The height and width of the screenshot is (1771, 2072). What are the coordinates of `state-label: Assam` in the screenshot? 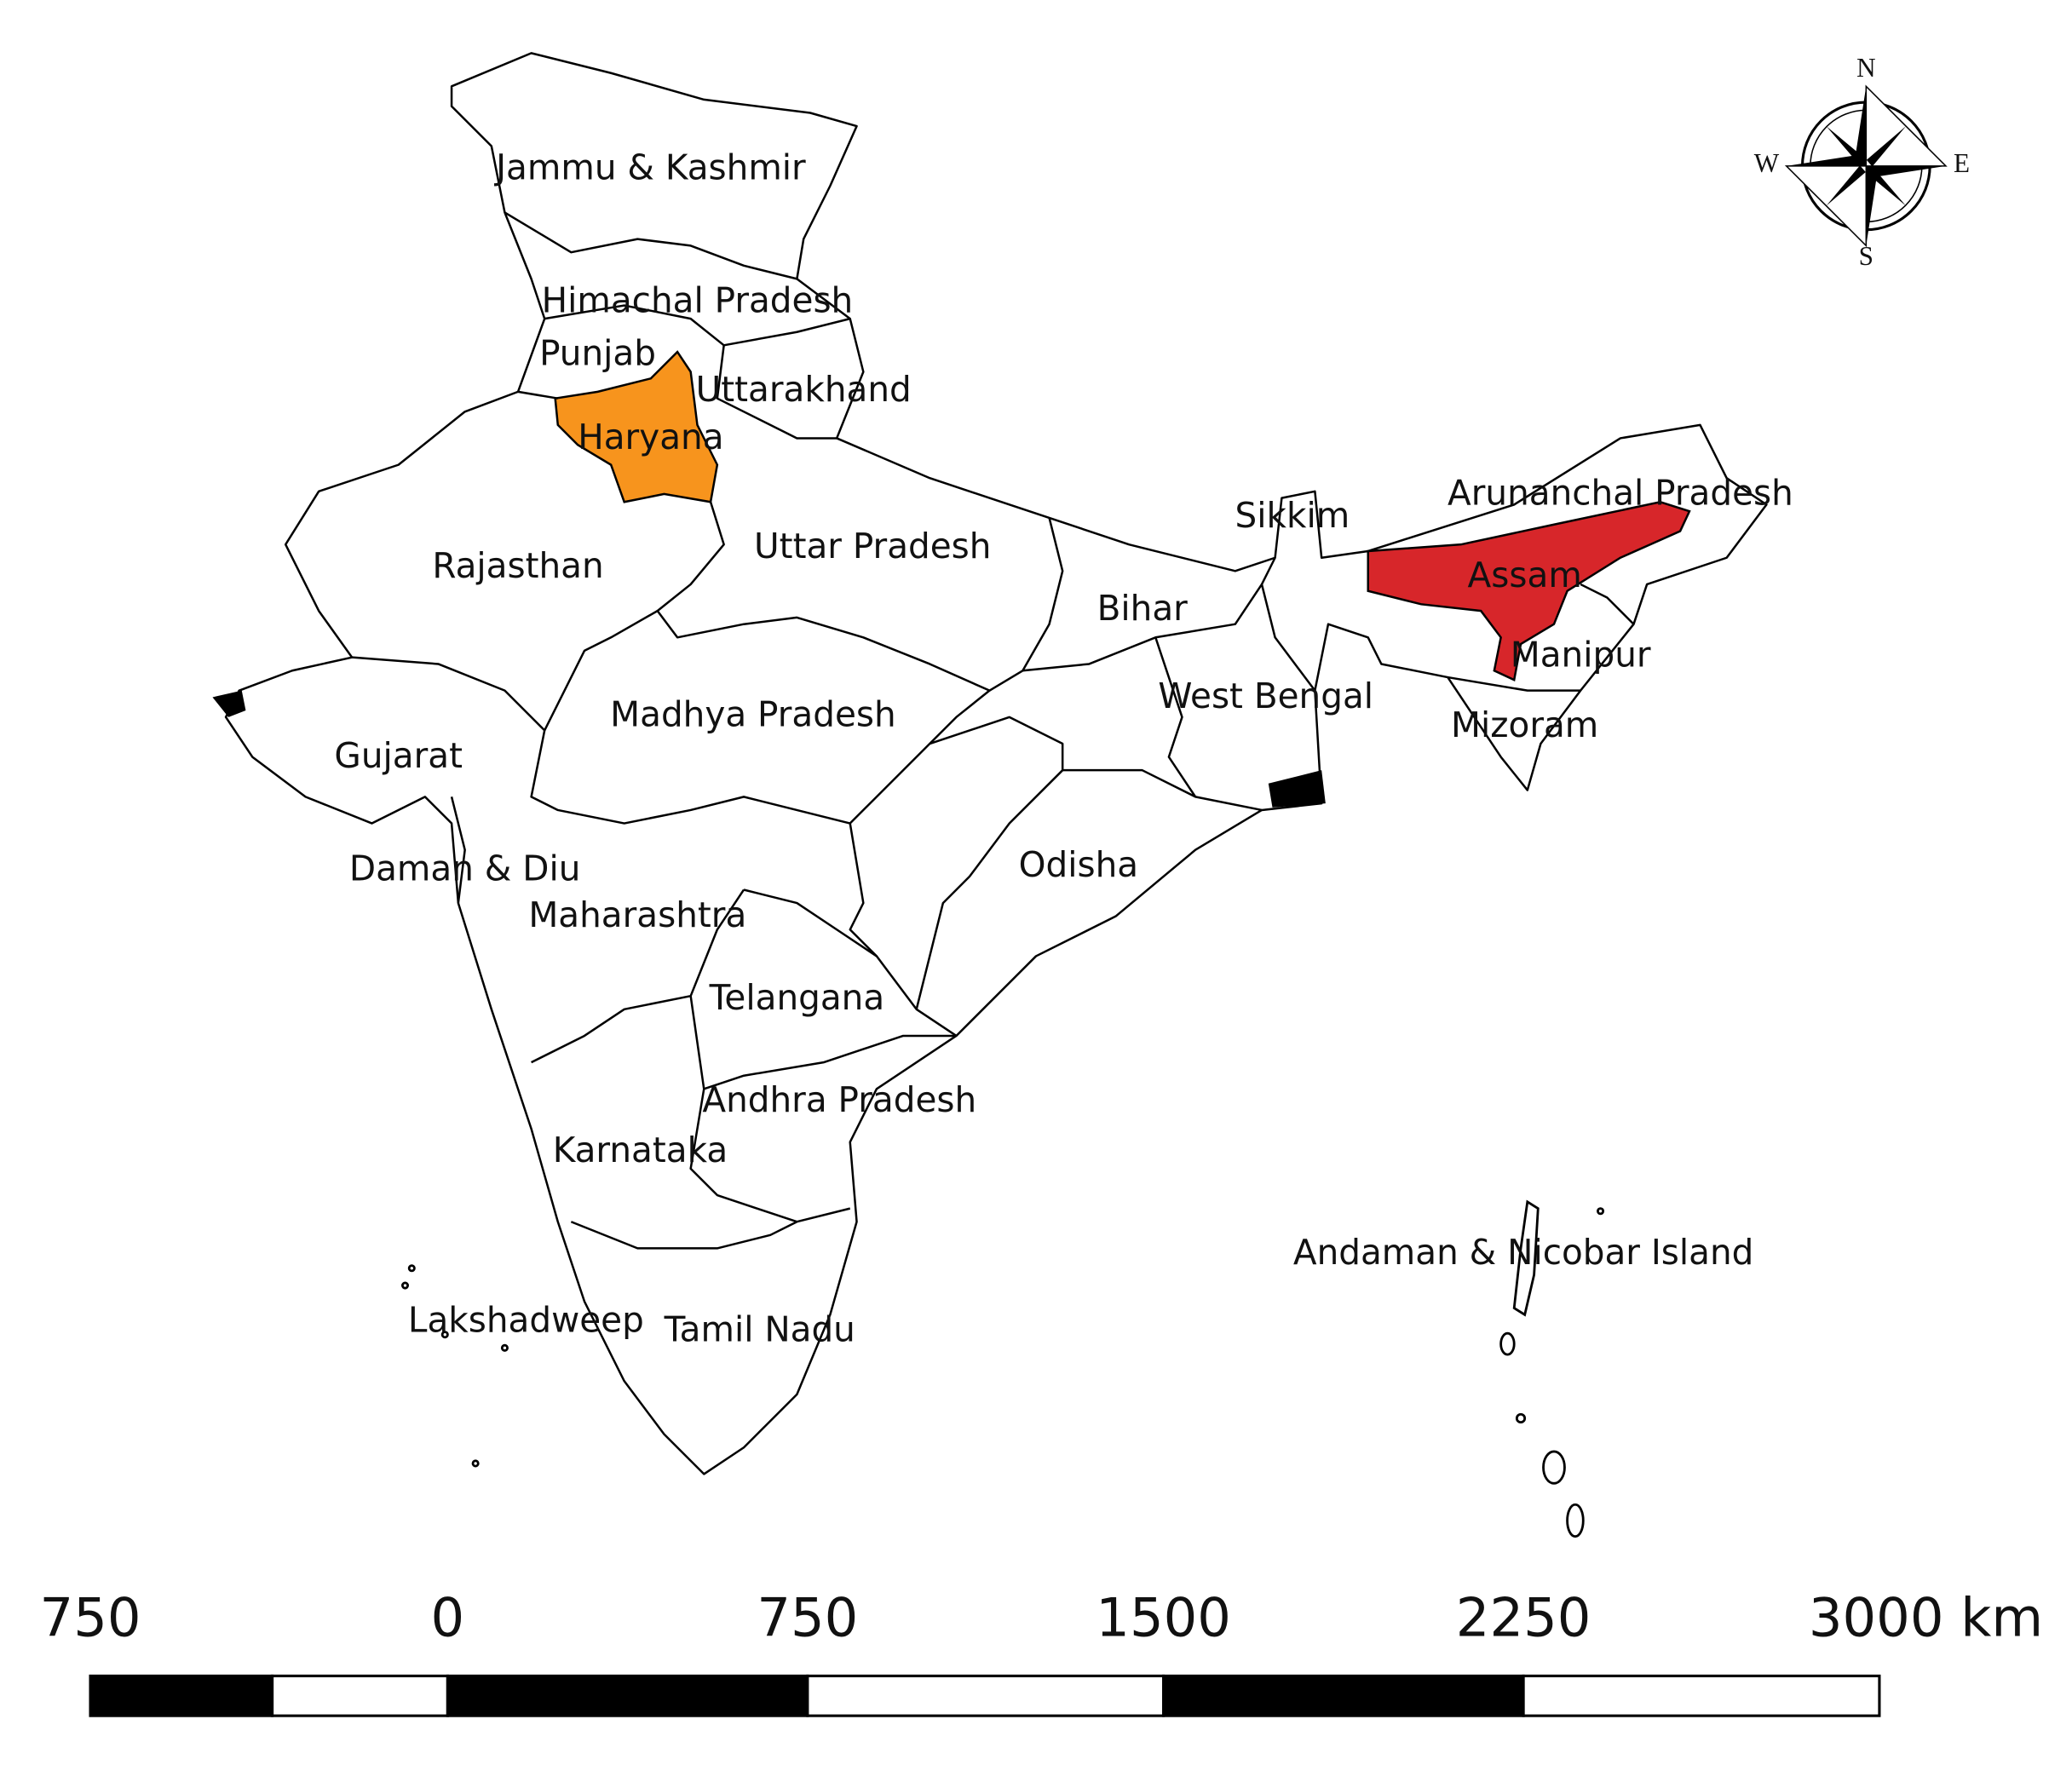 It's located at (1525, 575).